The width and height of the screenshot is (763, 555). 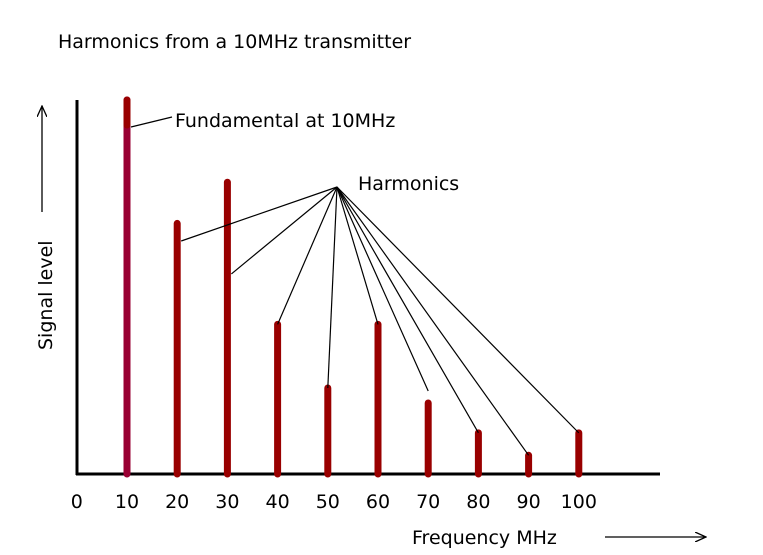 What do you see at coordinates (285, 121) in the screenshot?
I see `fundamental-annotation: Fundamental at 10MHz` at bounding box center [285, 121].